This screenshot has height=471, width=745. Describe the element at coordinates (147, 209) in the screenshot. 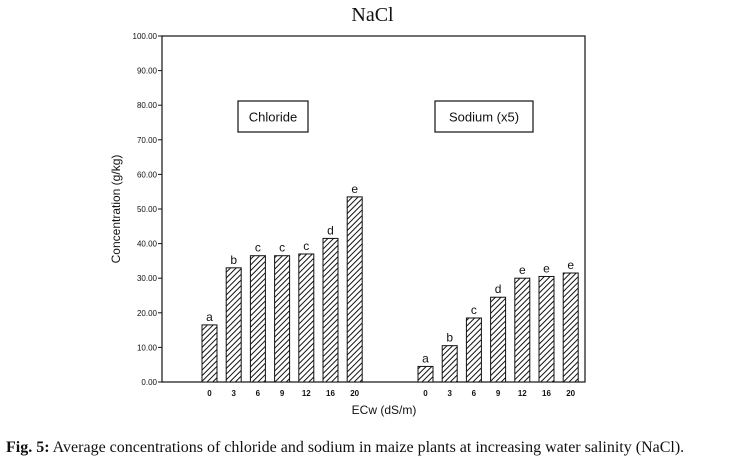

I see `y-tick-label: 50.00` at that location.